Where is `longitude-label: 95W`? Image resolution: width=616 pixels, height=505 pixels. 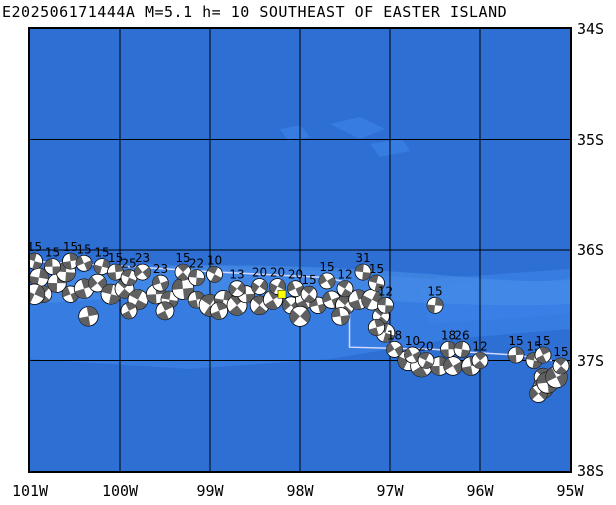 longitude-label: 95W is located at coordinates (570, 491).